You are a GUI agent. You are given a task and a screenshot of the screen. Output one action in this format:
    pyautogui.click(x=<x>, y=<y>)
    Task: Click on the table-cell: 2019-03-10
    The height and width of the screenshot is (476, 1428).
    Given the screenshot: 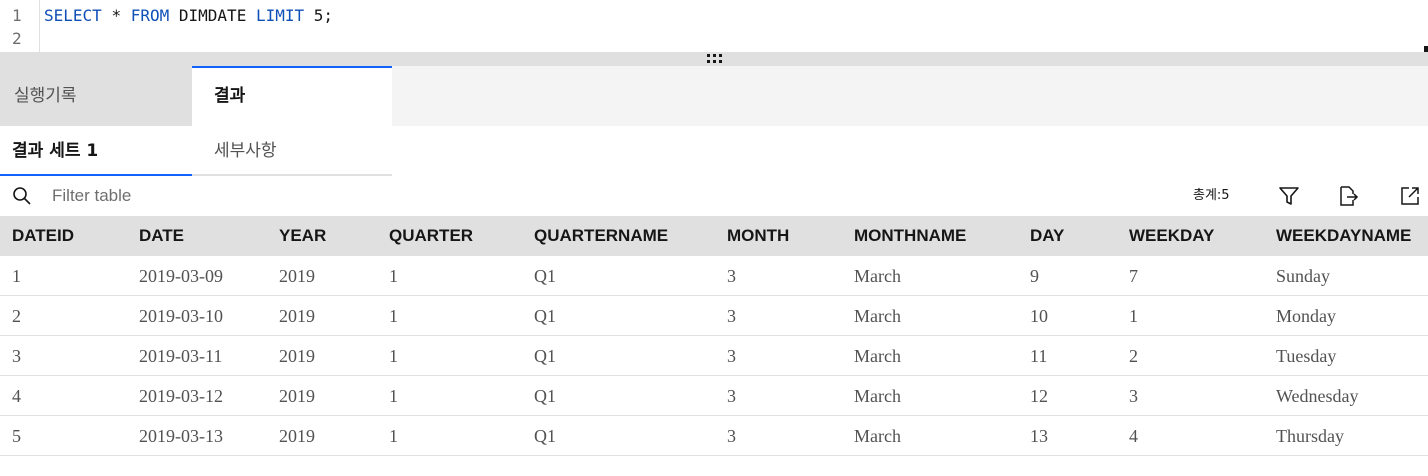 What is the action you would take?
    pyautogui.click(x=181, y=316)
    